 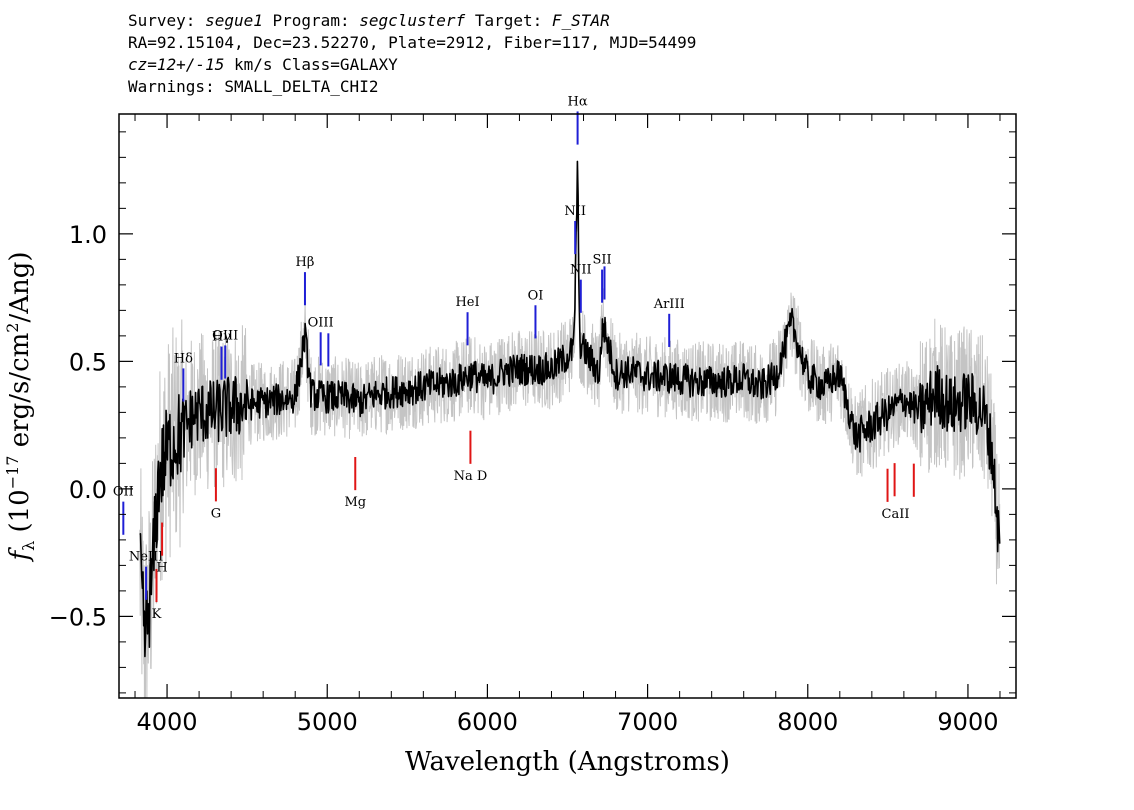 What do you see at coordinates (253, 86) in the screenshot?
I see `header-line-4: Warnings: SMALL_DELTA_CHI2` at bounding box center [253, 86].